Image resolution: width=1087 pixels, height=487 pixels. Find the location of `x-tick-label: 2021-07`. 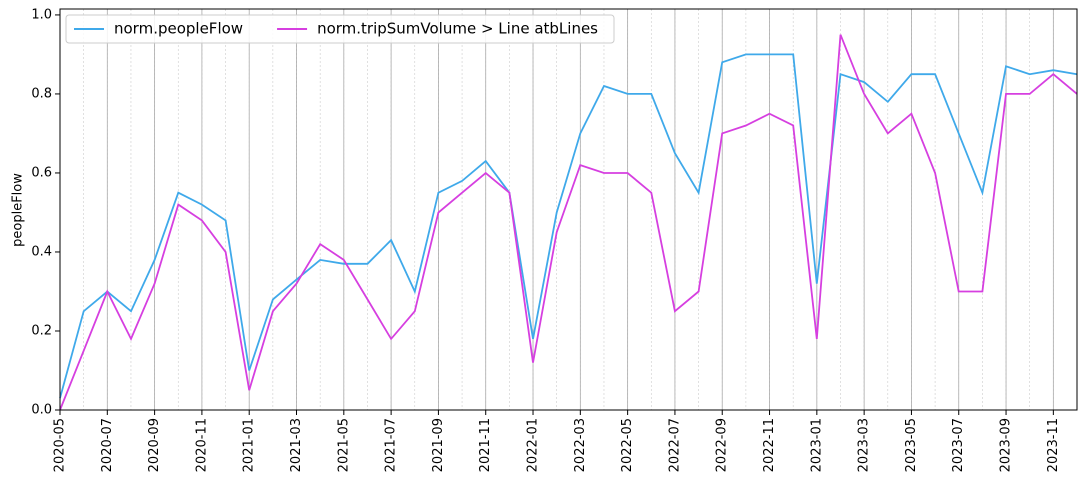

x-tick-label: 2021-07 is located at coordinates (391, 445).